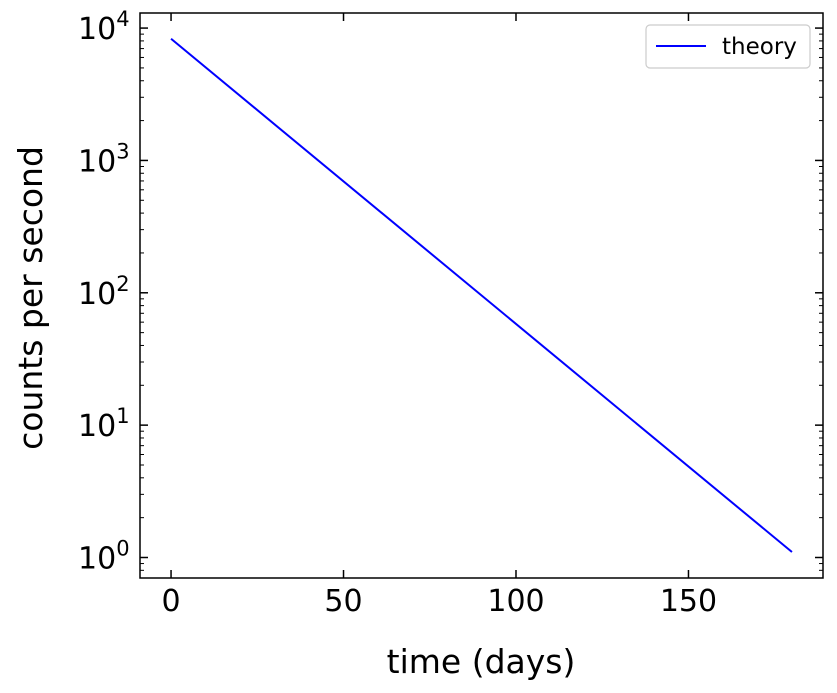 The width and height of the screenshot is (837, 693). What do you see at coordinates (104, 159) in the screenshot?
I see `y-tick-label: 10³` at bounding box center [104, 159].